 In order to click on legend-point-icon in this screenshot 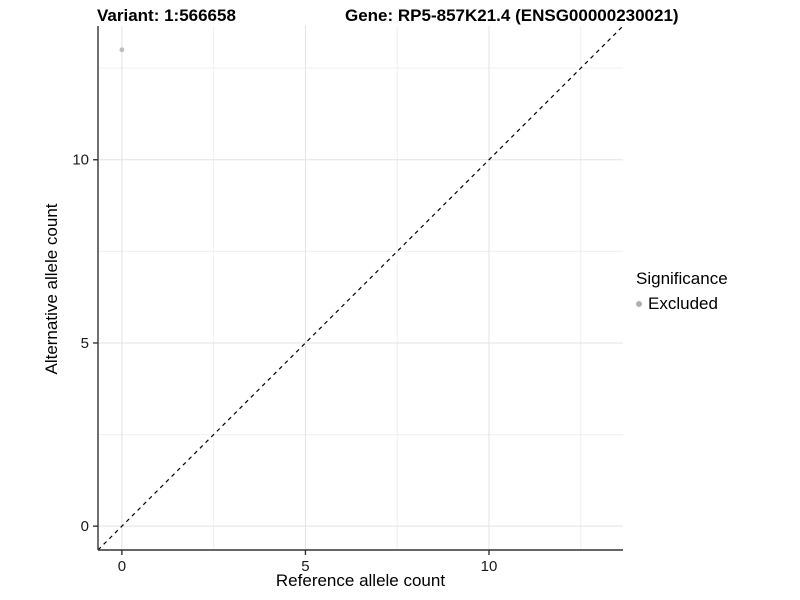, I will do `click(639, 304)`.